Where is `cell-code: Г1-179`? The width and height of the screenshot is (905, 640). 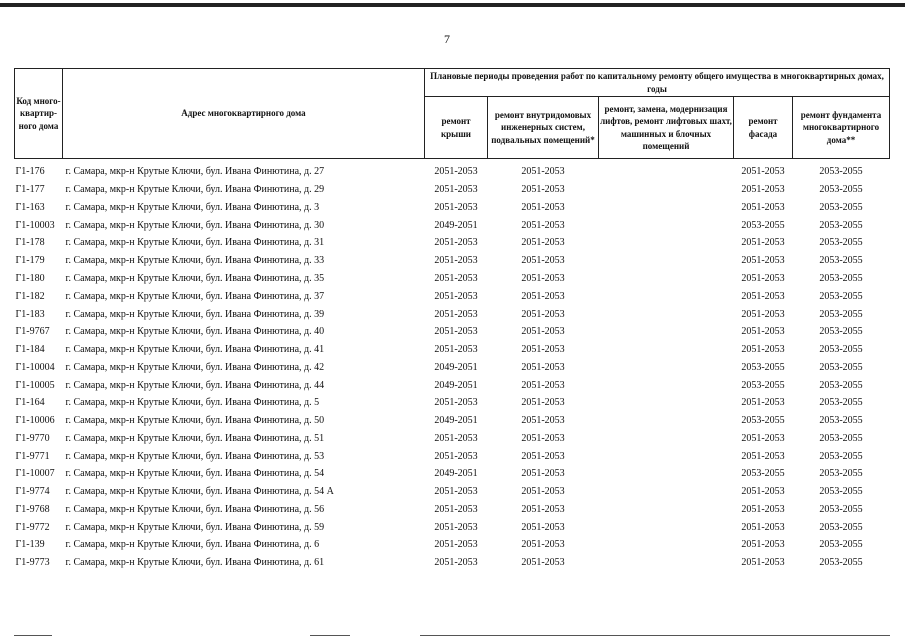
cell-code: Г1-179 is located at coordinates (30, 261).